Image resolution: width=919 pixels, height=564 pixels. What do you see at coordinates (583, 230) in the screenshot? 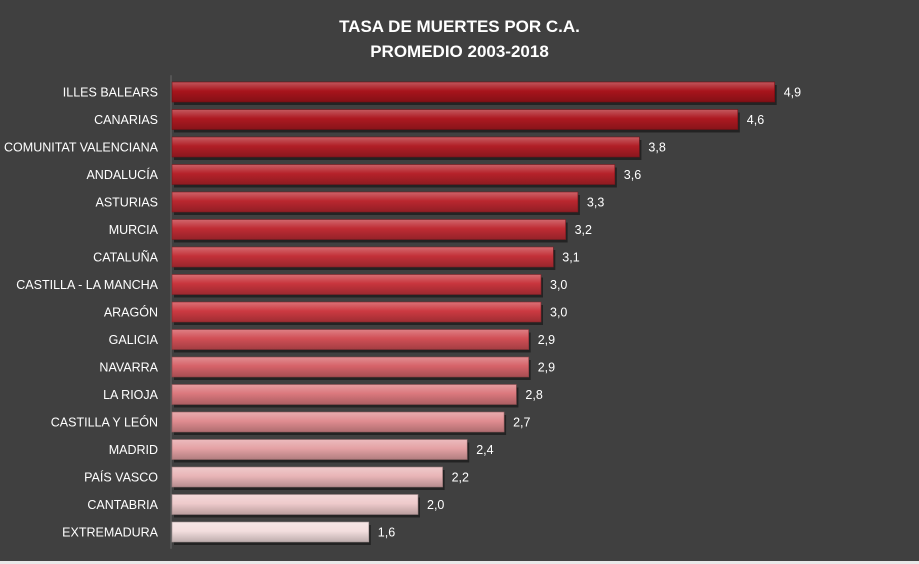
I see `value-label: 3,2` at bounding box center [583, 230].